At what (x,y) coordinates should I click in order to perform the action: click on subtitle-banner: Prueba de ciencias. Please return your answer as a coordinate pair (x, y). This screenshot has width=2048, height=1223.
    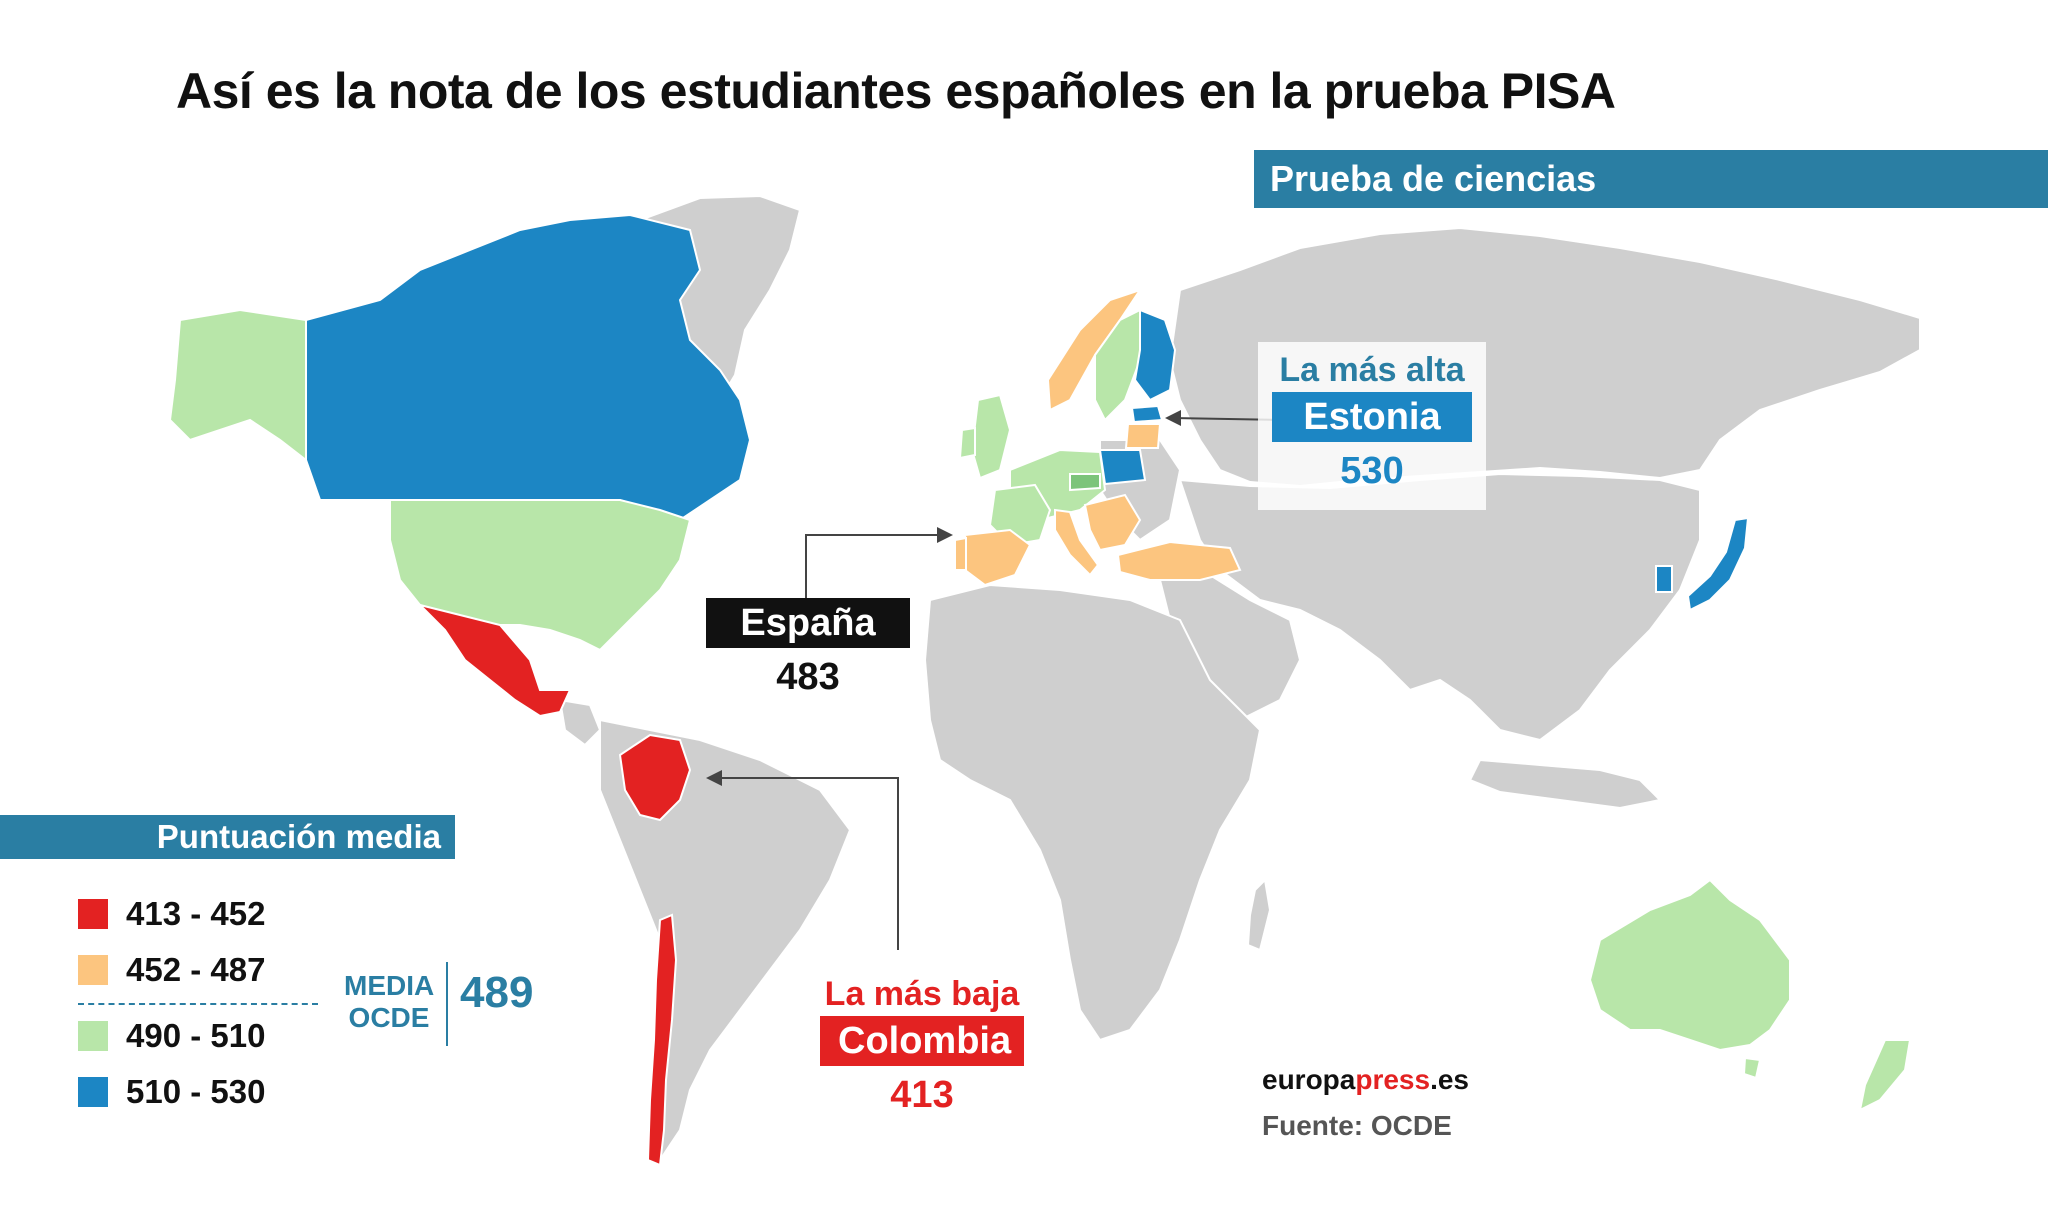
    Looking at the image, I should click on (1651, 179).